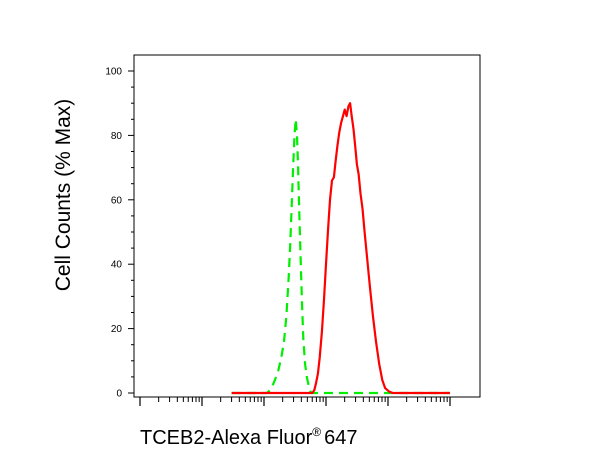 Image resolution: width=591 pixels, height=467 pixels. Describe the element at coordinates (117, 265) in the screenshot. I see `y-tick-label: 40` at that location.